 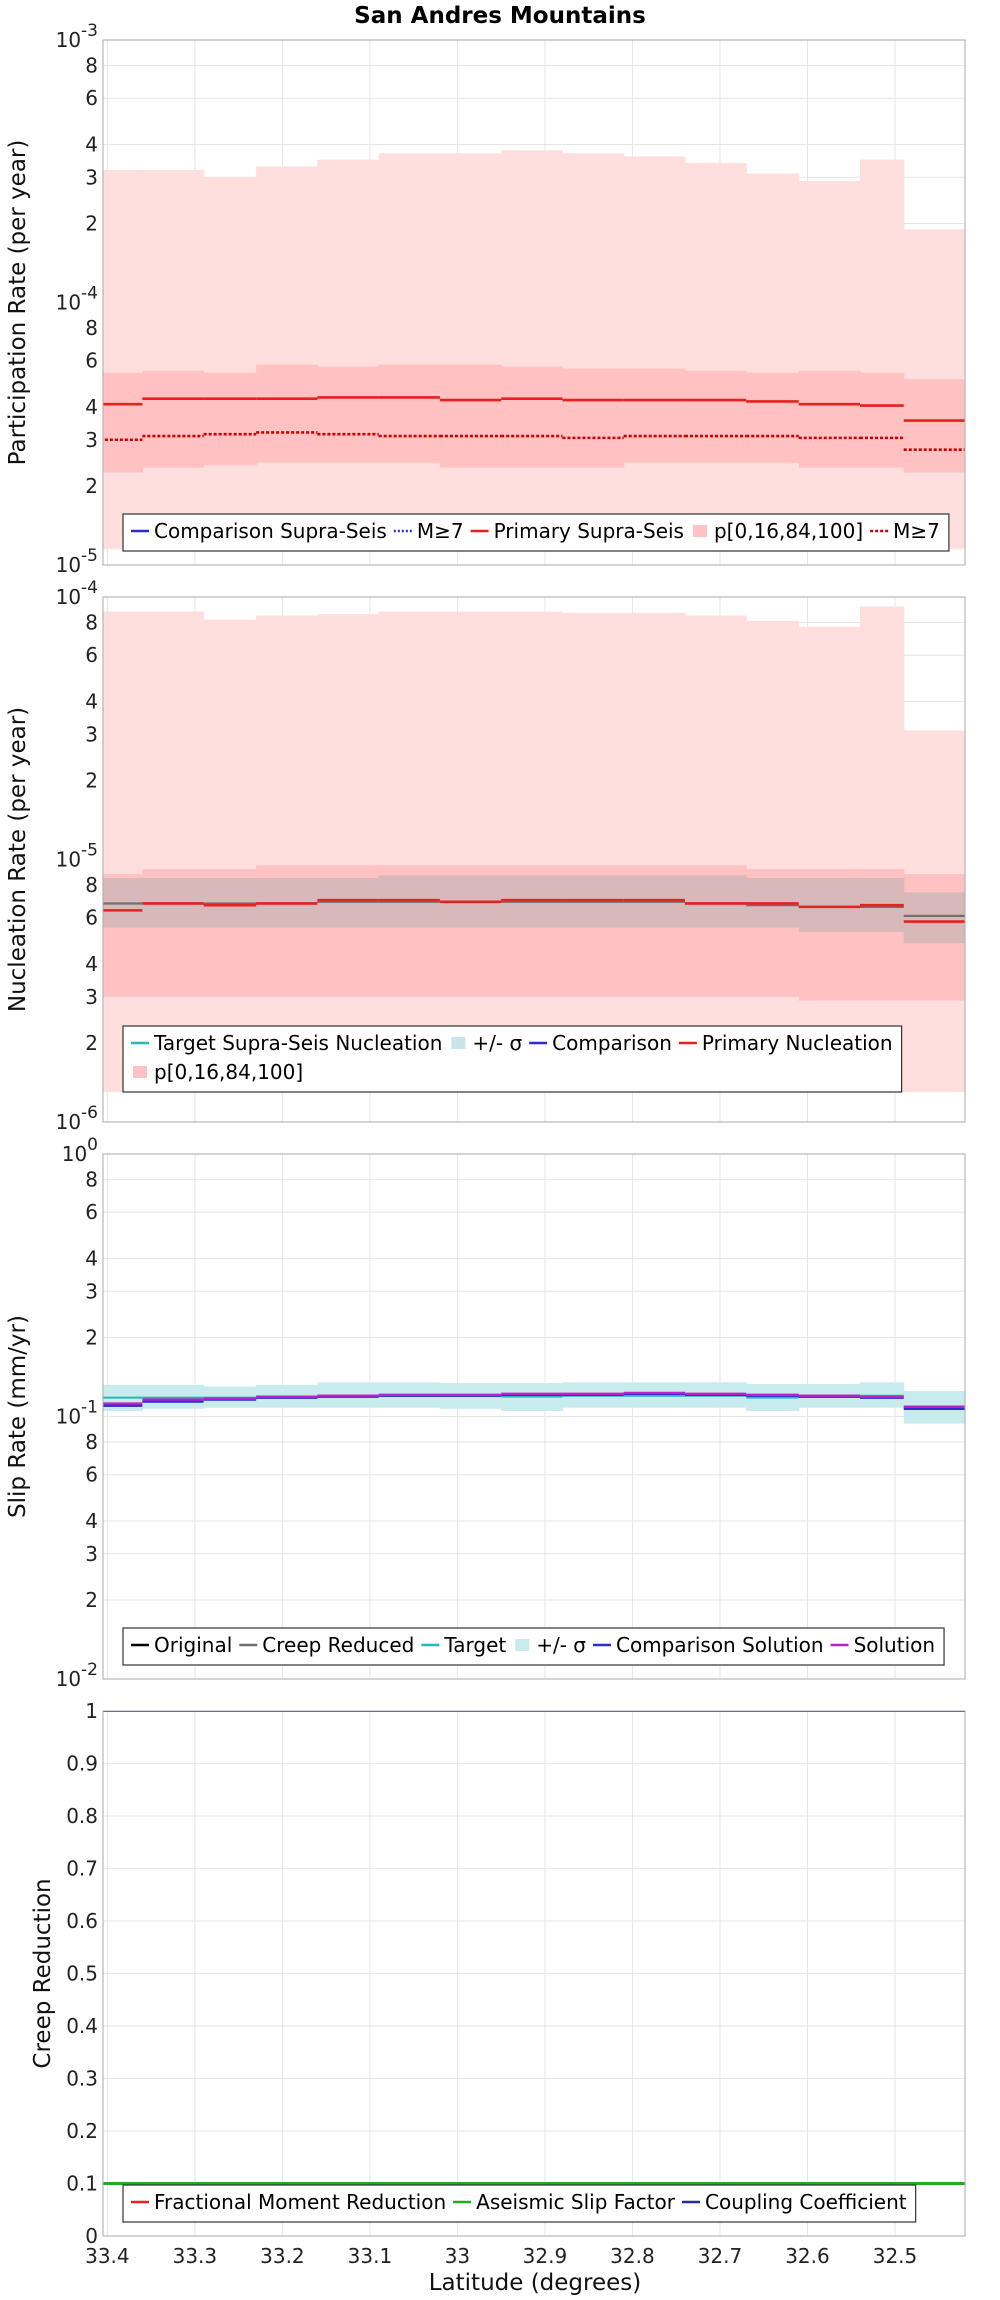 I want to click on x-tick-label: 32.9, so click(x=545, y=2256).